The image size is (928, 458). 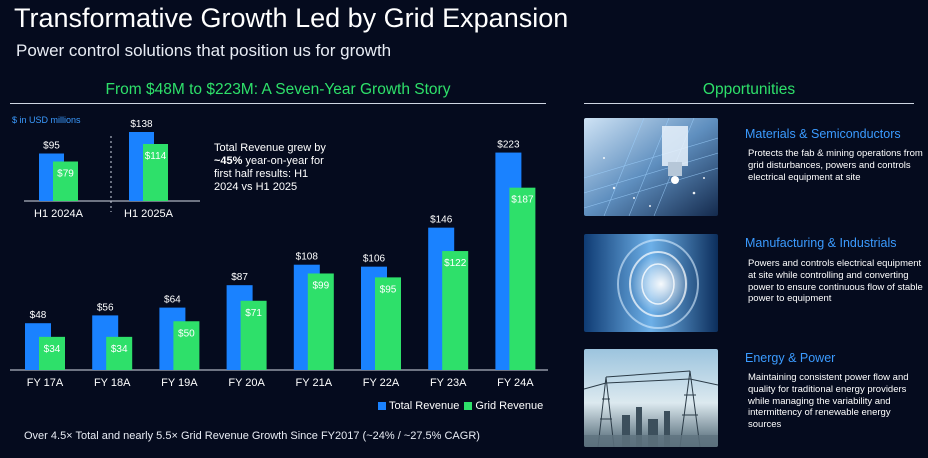 I want to click on growth-note-pre: Total Revenue grew by, so click(x=270, y=148).